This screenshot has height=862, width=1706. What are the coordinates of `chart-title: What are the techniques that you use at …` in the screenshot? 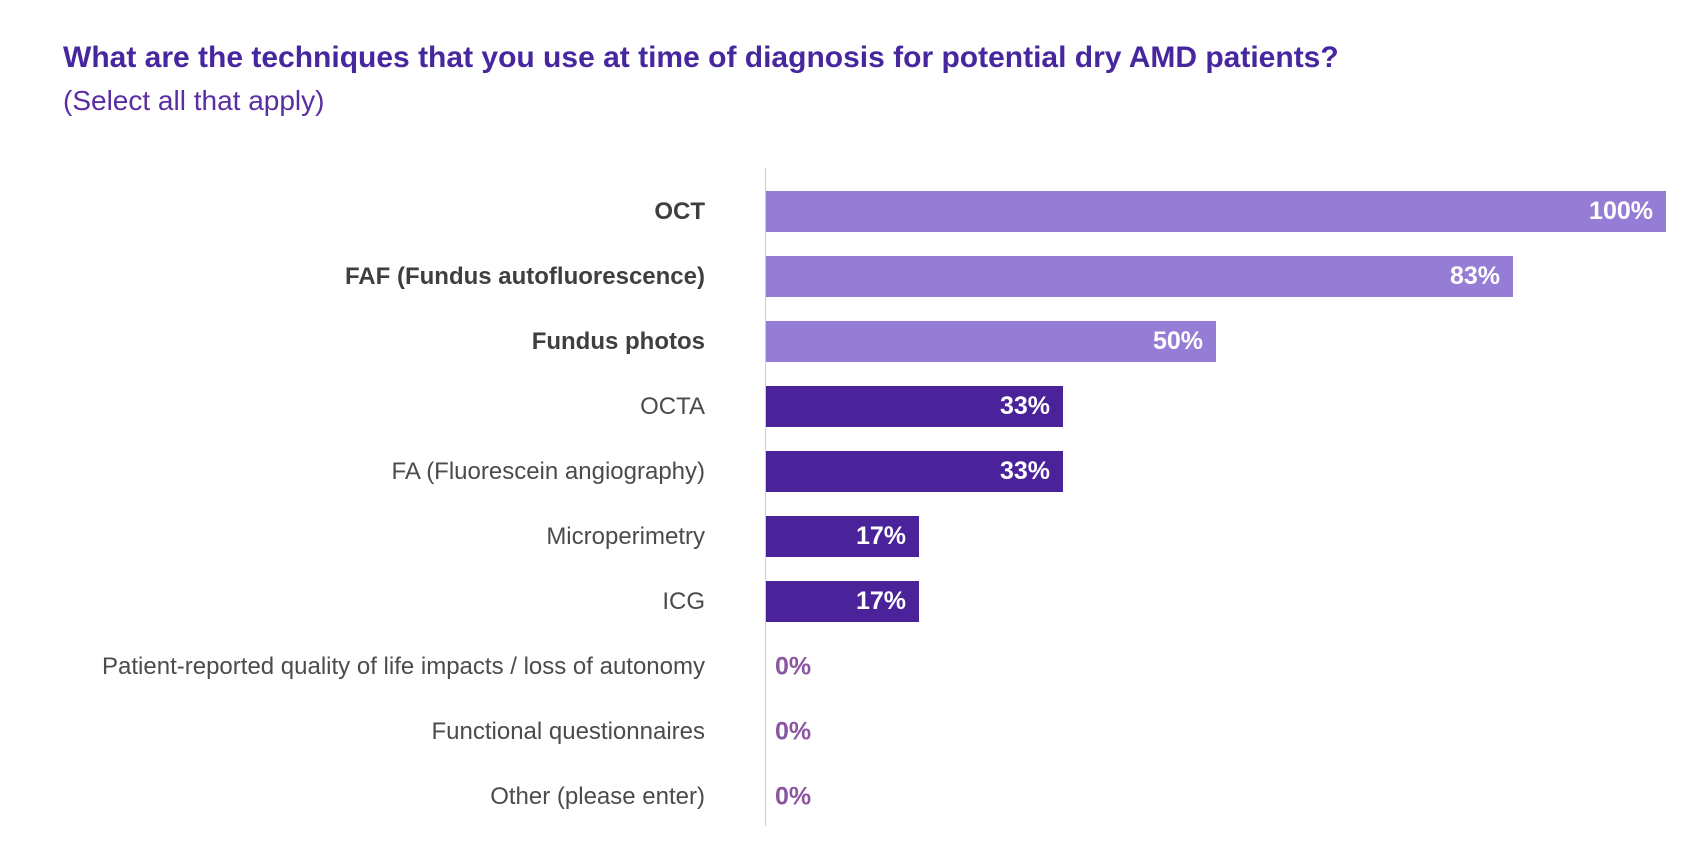 It's located at (701, 57).